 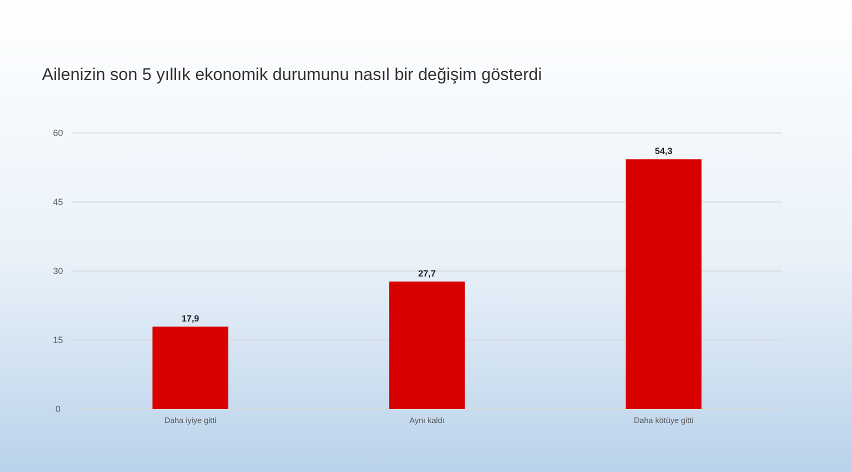 I want to click on y-tick-label: 0, so click(x=58, y=409).